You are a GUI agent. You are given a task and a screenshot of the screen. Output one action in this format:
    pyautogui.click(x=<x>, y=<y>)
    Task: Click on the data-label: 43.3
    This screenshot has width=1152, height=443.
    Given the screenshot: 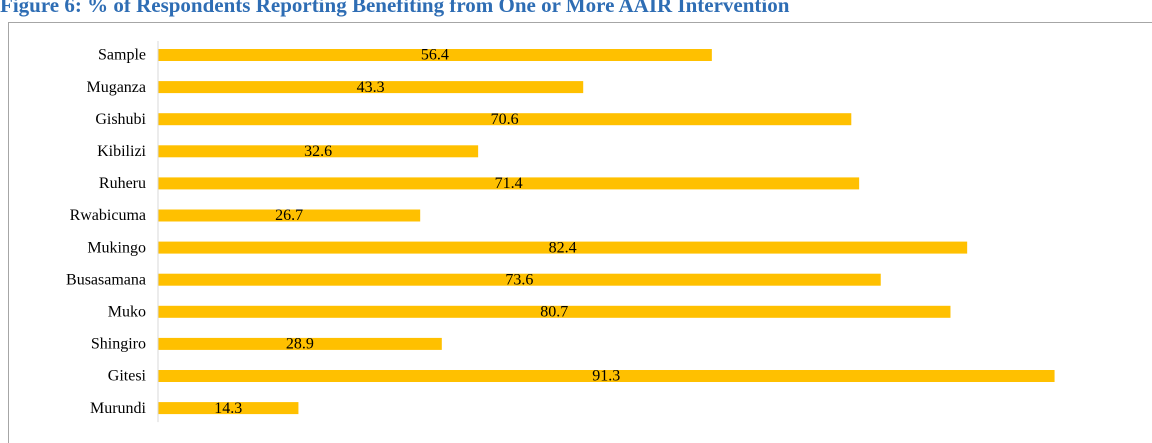 What is the action you would take?
    pyautogui.click(x=371, y=87)
    